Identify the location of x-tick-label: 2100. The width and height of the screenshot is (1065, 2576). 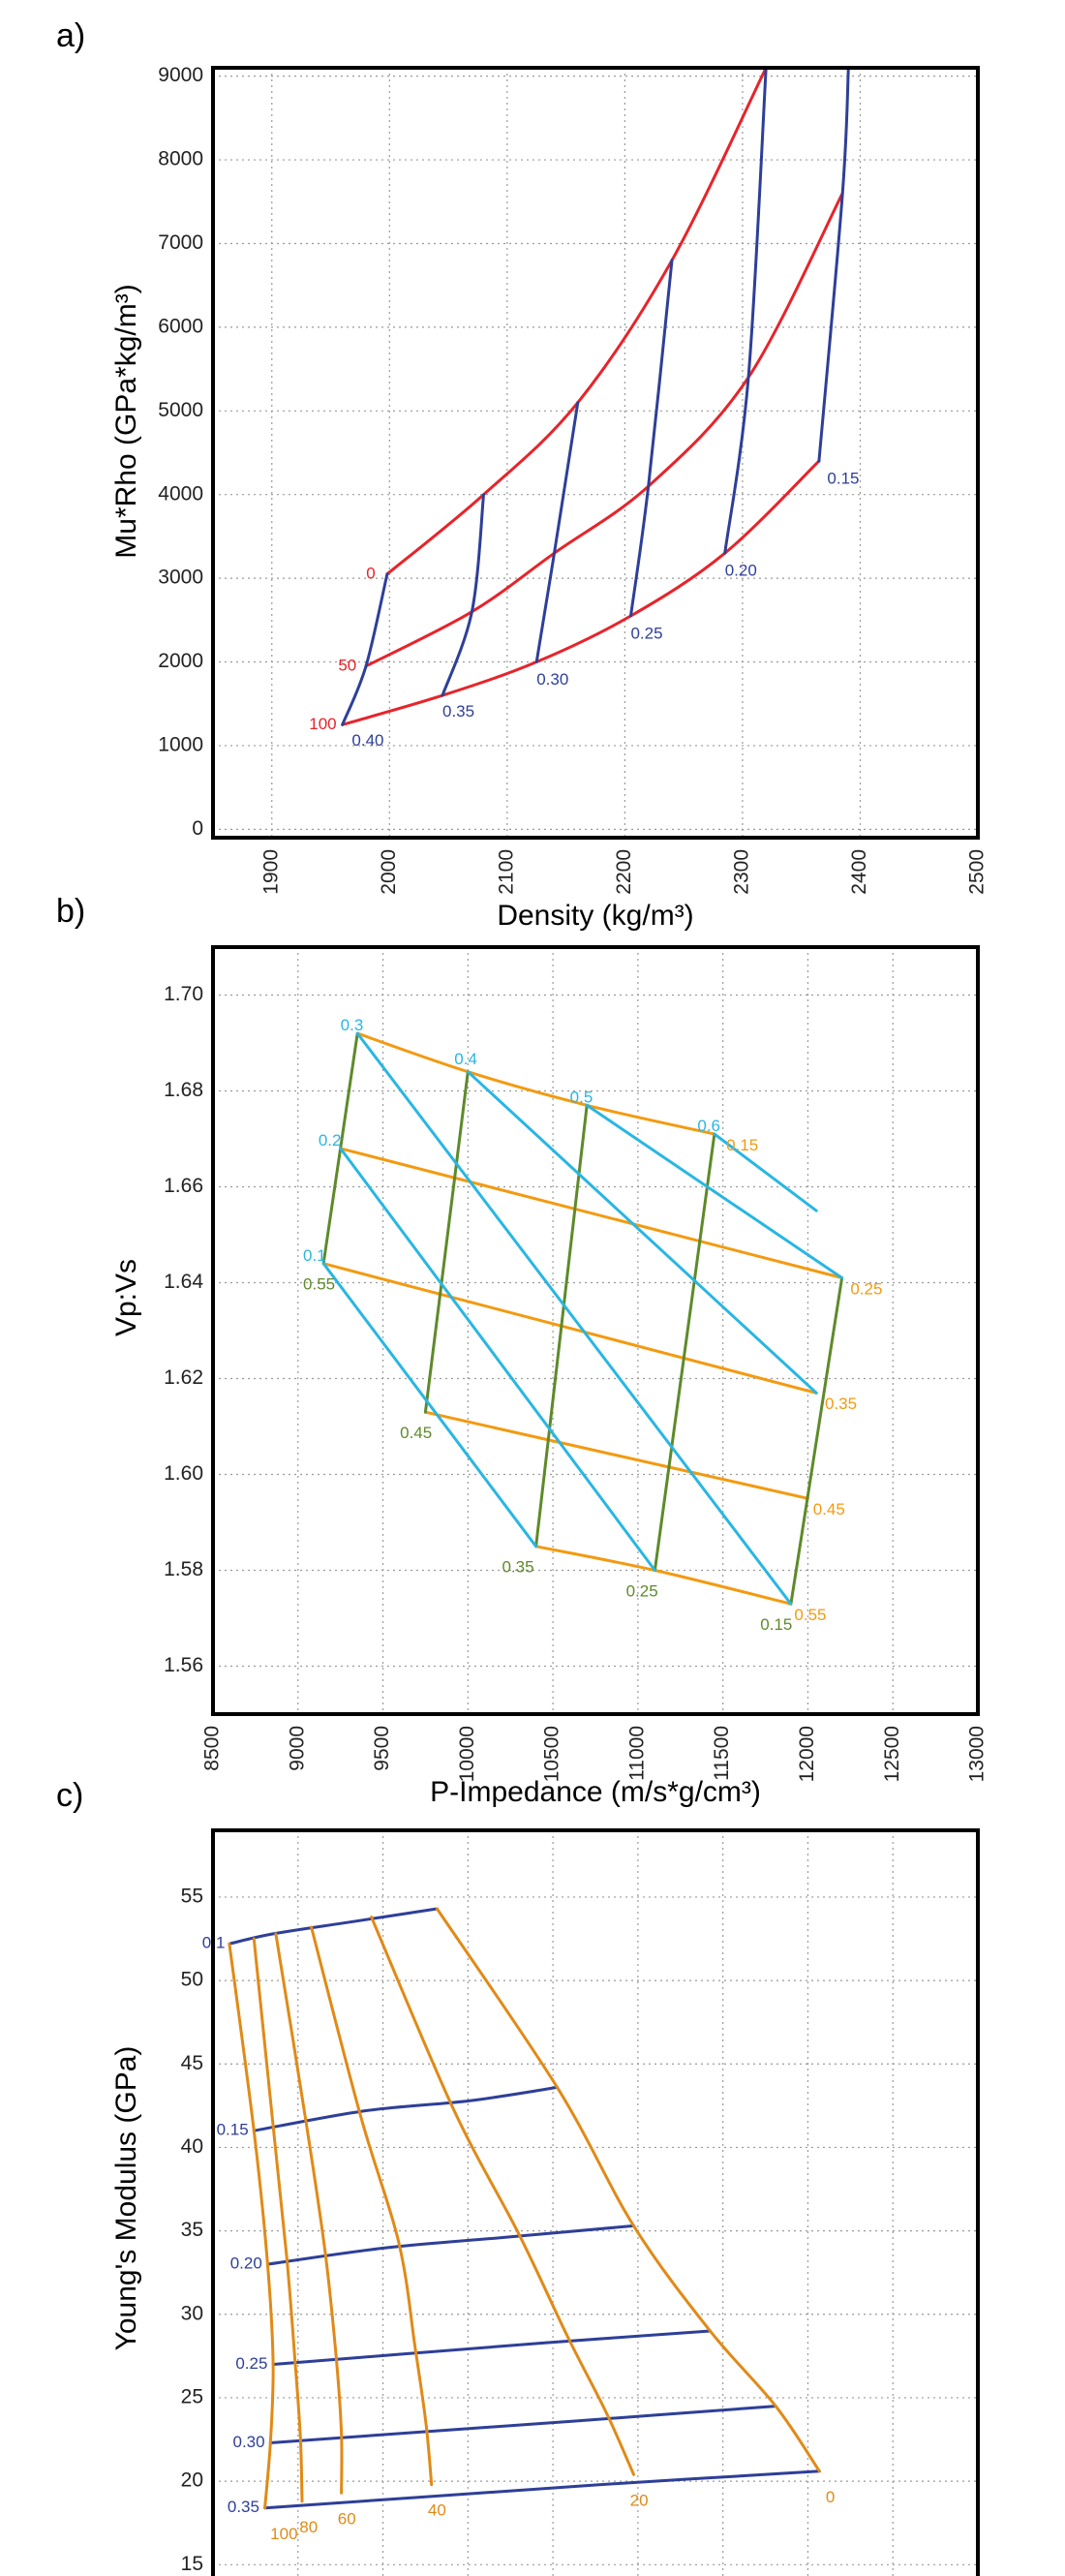
(506, 872).